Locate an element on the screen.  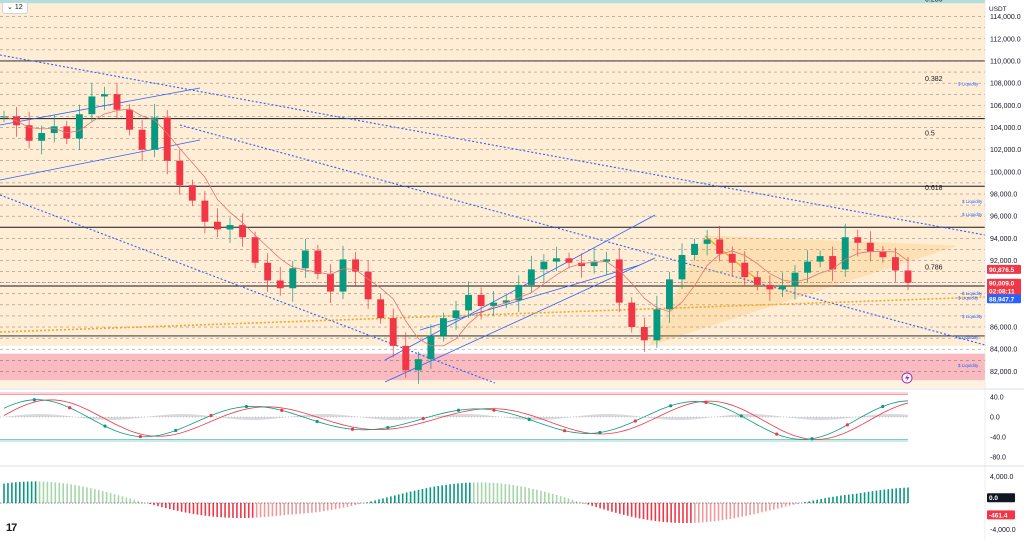
price-tick-label: 100,000.0 is located at coordinates (1005, 172).